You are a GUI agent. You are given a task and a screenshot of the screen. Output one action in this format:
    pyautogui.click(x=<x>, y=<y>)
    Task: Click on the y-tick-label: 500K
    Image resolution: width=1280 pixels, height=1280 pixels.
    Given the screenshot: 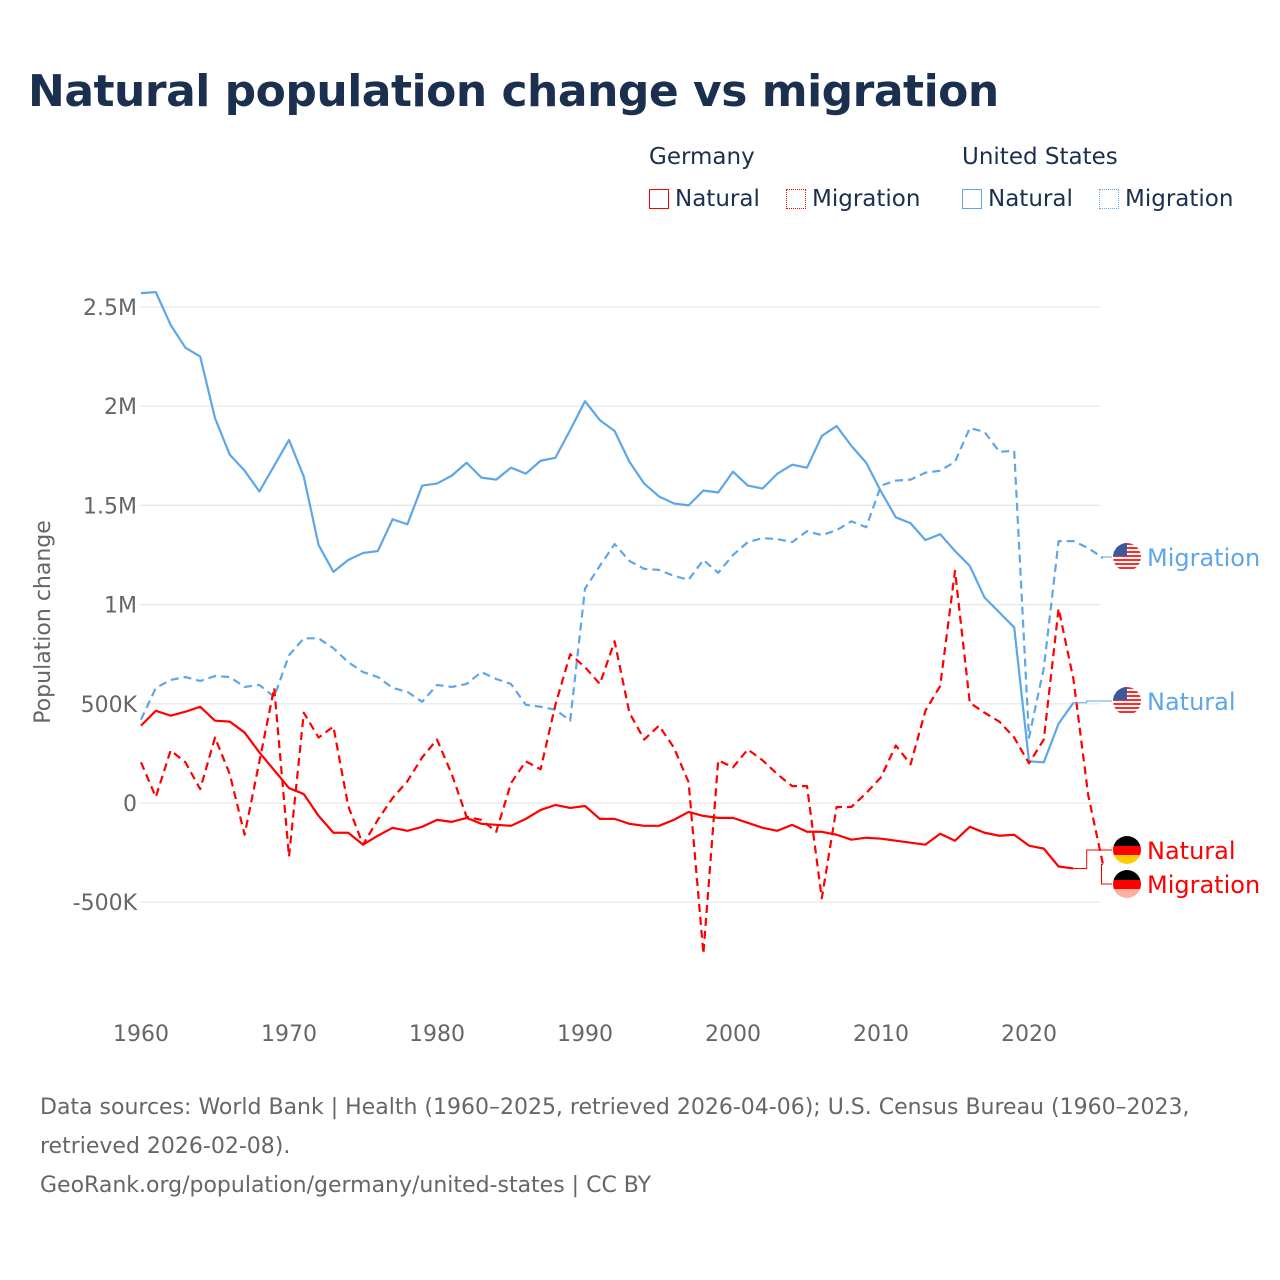 What is the action you would take?
    pyautogui.click(x=109, y=705)
    